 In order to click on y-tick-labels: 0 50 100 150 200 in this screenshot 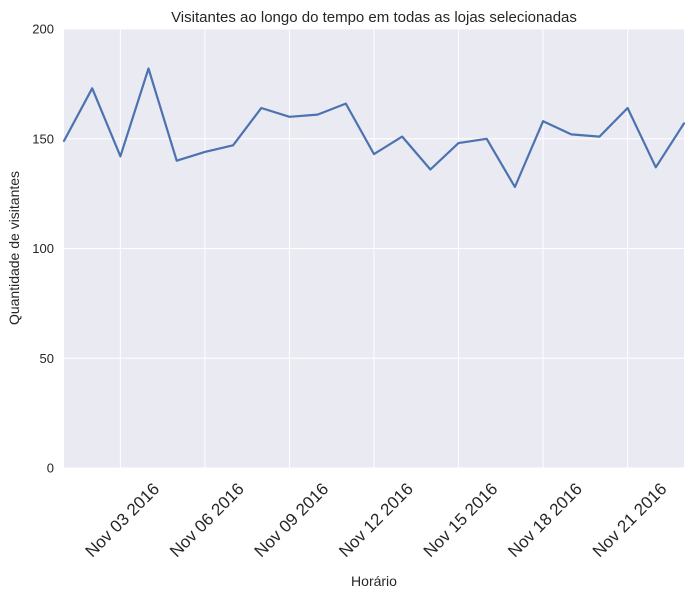, I will do `click(43, 249)`.